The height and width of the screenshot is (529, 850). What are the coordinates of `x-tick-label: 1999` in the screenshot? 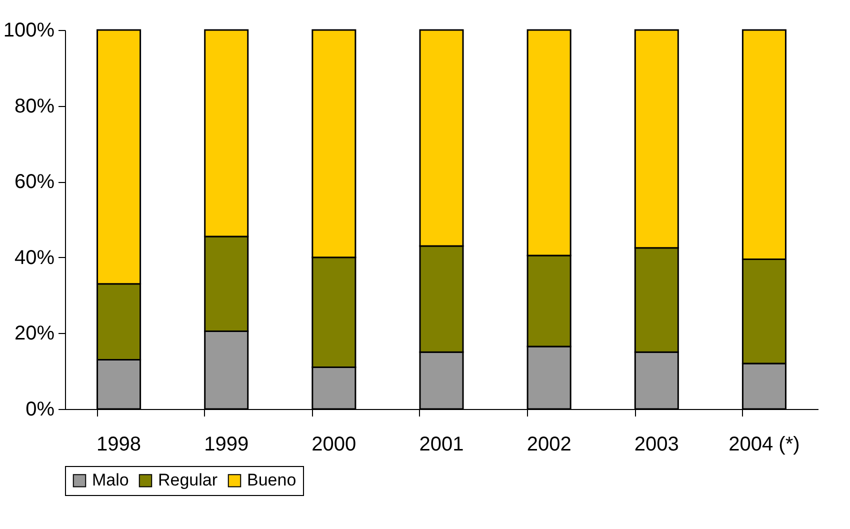 It's located at (226, 445).